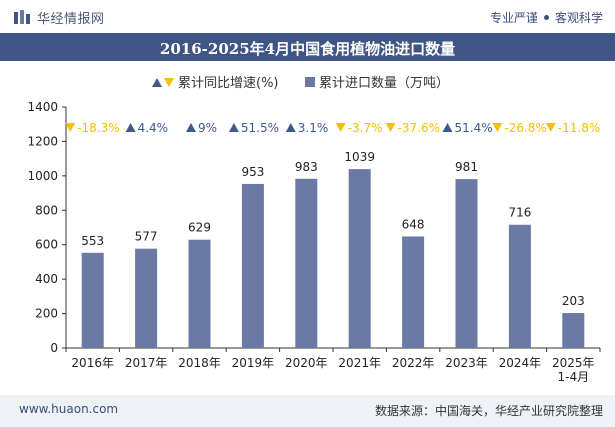 The width and height of the screenshot is (615, 427). I want to click on y-tick-label: 1200, so click(42, 141).